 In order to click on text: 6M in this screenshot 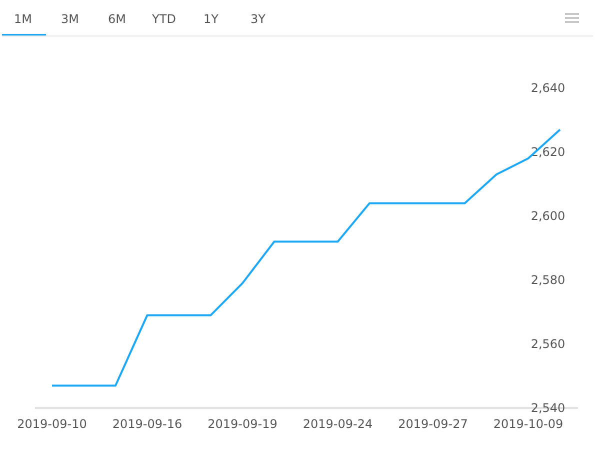, I will do `click(117, 19)`.